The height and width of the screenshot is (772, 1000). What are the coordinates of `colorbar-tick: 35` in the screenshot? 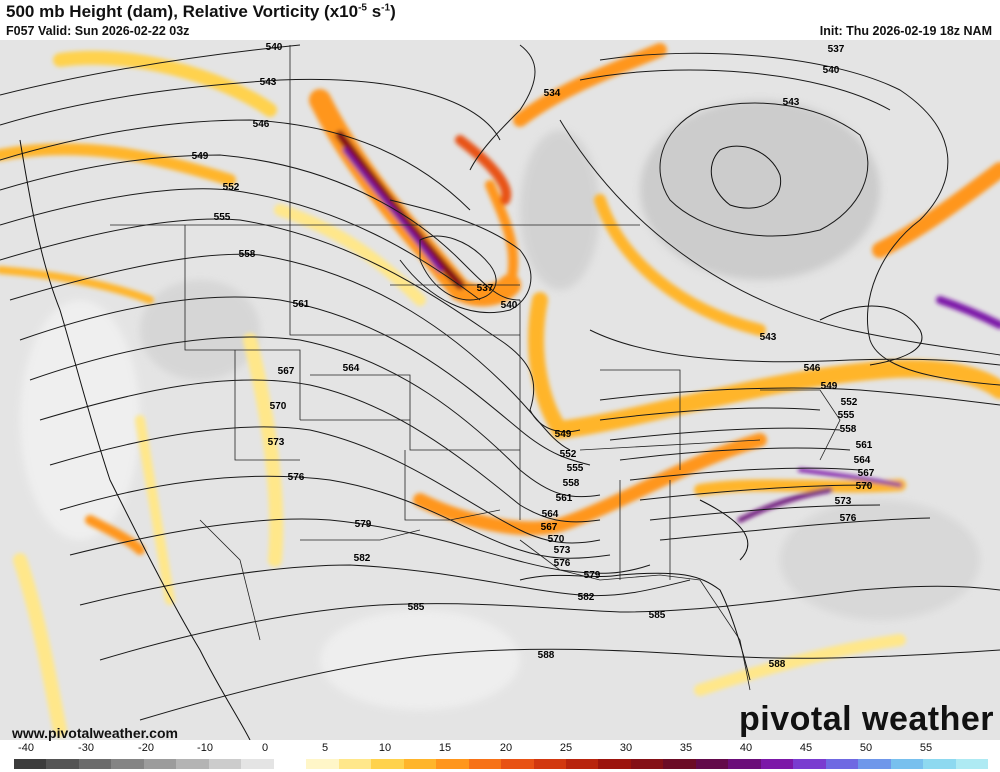 It's located at (686, 748).